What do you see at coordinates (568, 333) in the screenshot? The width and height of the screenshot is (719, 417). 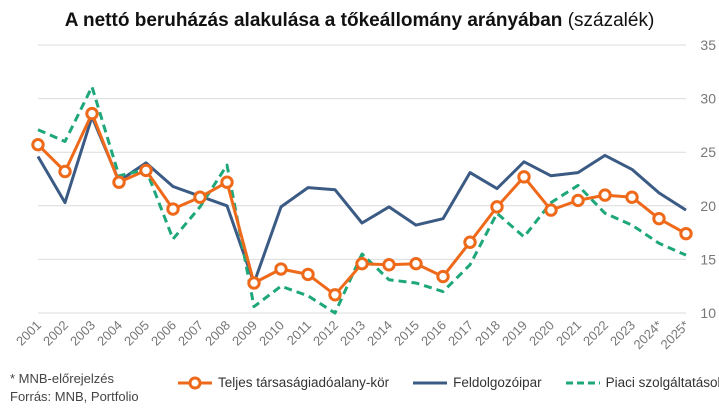 I see `x-tick-label: 2021` at bounding box center [568, 333].